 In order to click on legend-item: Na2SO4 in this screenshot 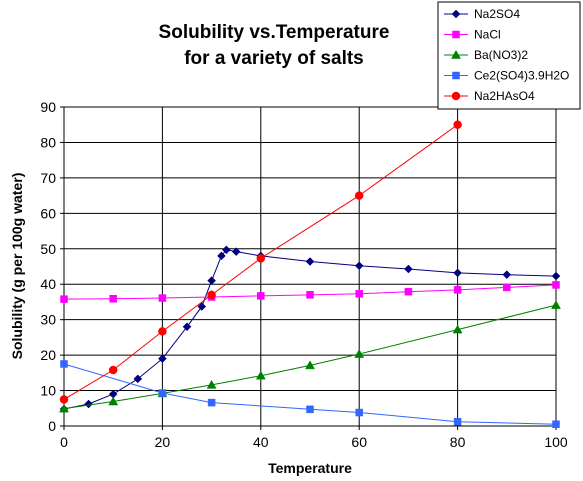, I will do `click(482, 14)`.